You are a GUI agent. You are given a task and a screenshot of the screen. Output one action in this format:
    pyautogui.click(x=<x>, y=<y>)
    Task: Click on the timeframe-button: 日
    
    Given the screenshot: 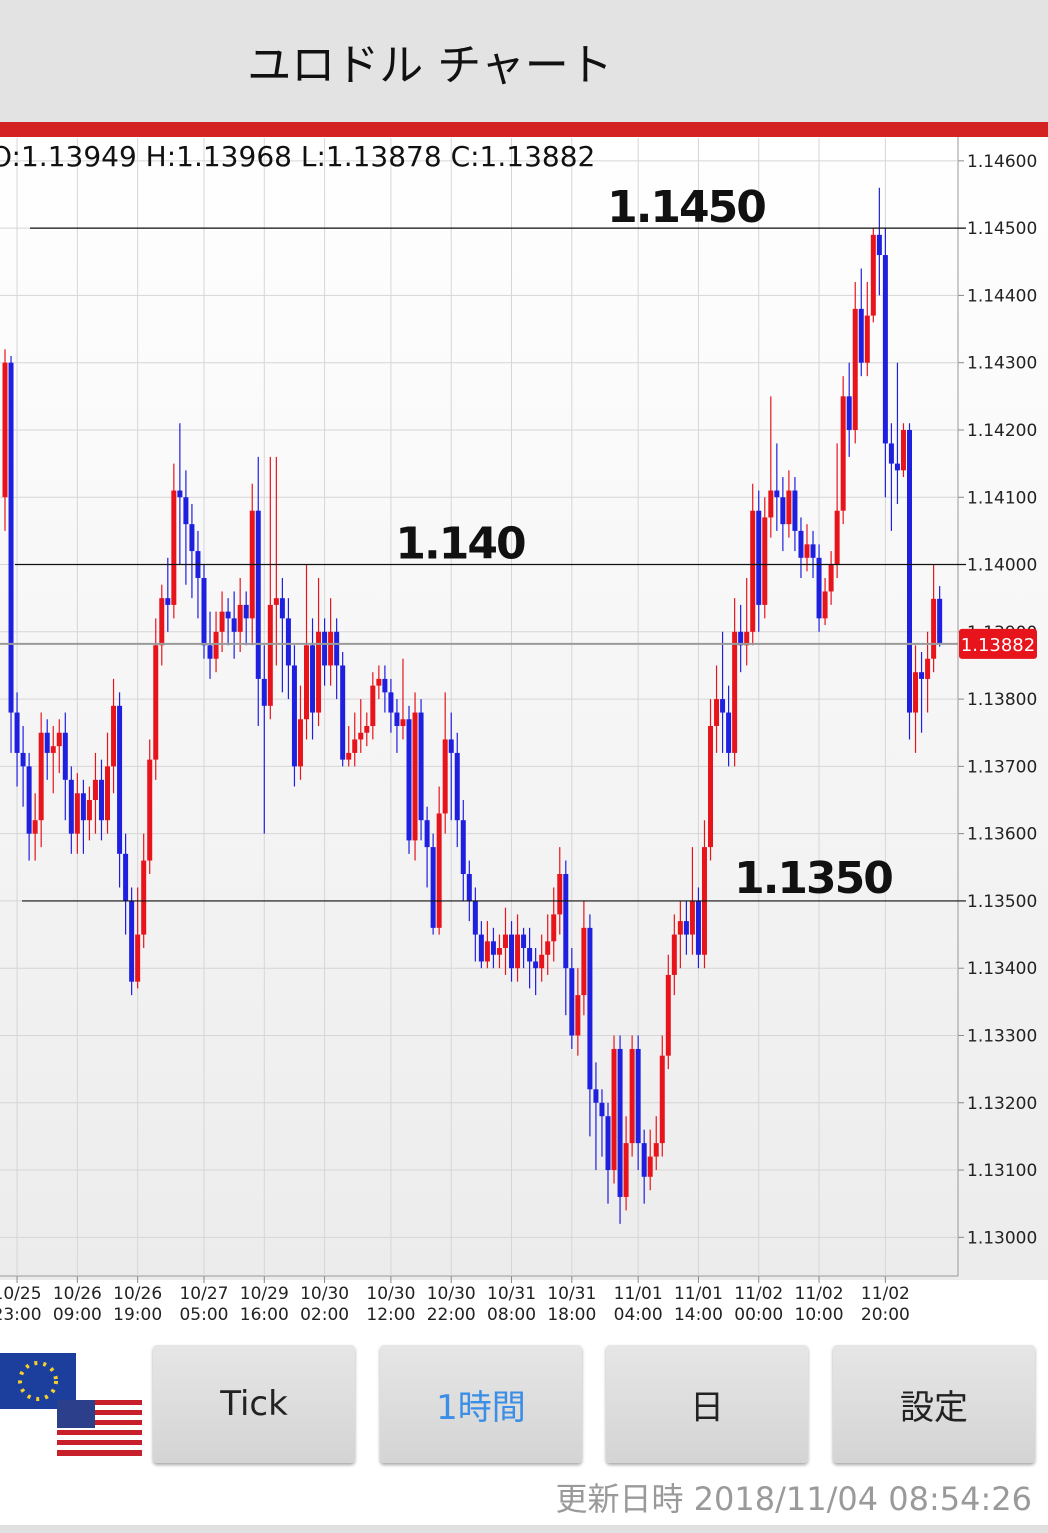 What is the action you would take?
    pyautogui.click(x=707, y=1404)
    